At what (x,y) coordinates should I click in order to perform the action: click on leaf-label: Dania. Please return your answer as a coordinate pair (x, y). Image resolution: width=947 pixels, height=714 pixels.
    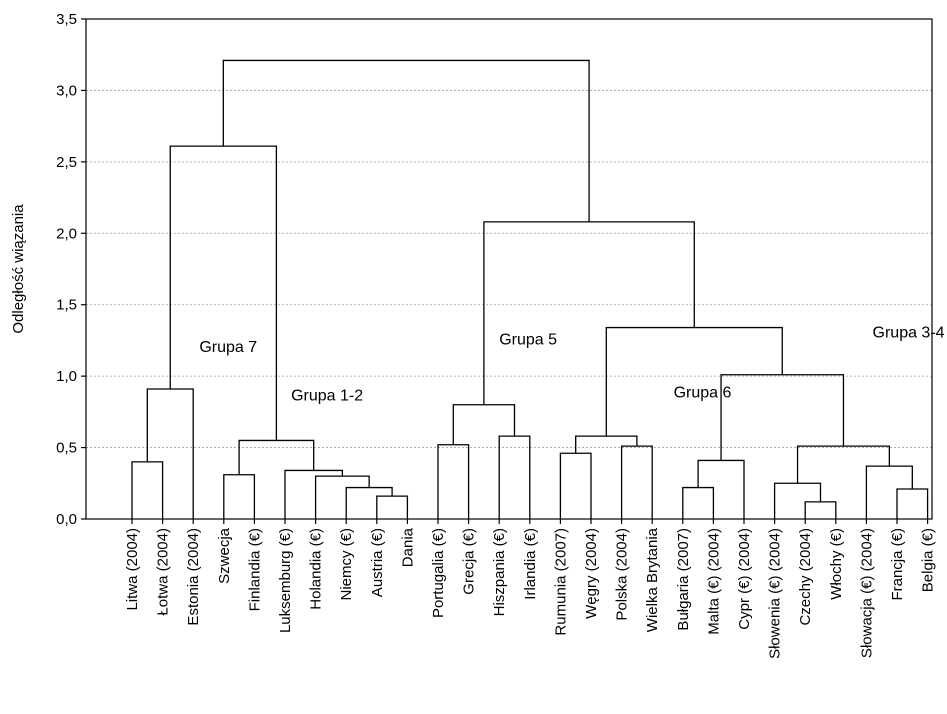
    Looking at the image, I should click on (407, 547).